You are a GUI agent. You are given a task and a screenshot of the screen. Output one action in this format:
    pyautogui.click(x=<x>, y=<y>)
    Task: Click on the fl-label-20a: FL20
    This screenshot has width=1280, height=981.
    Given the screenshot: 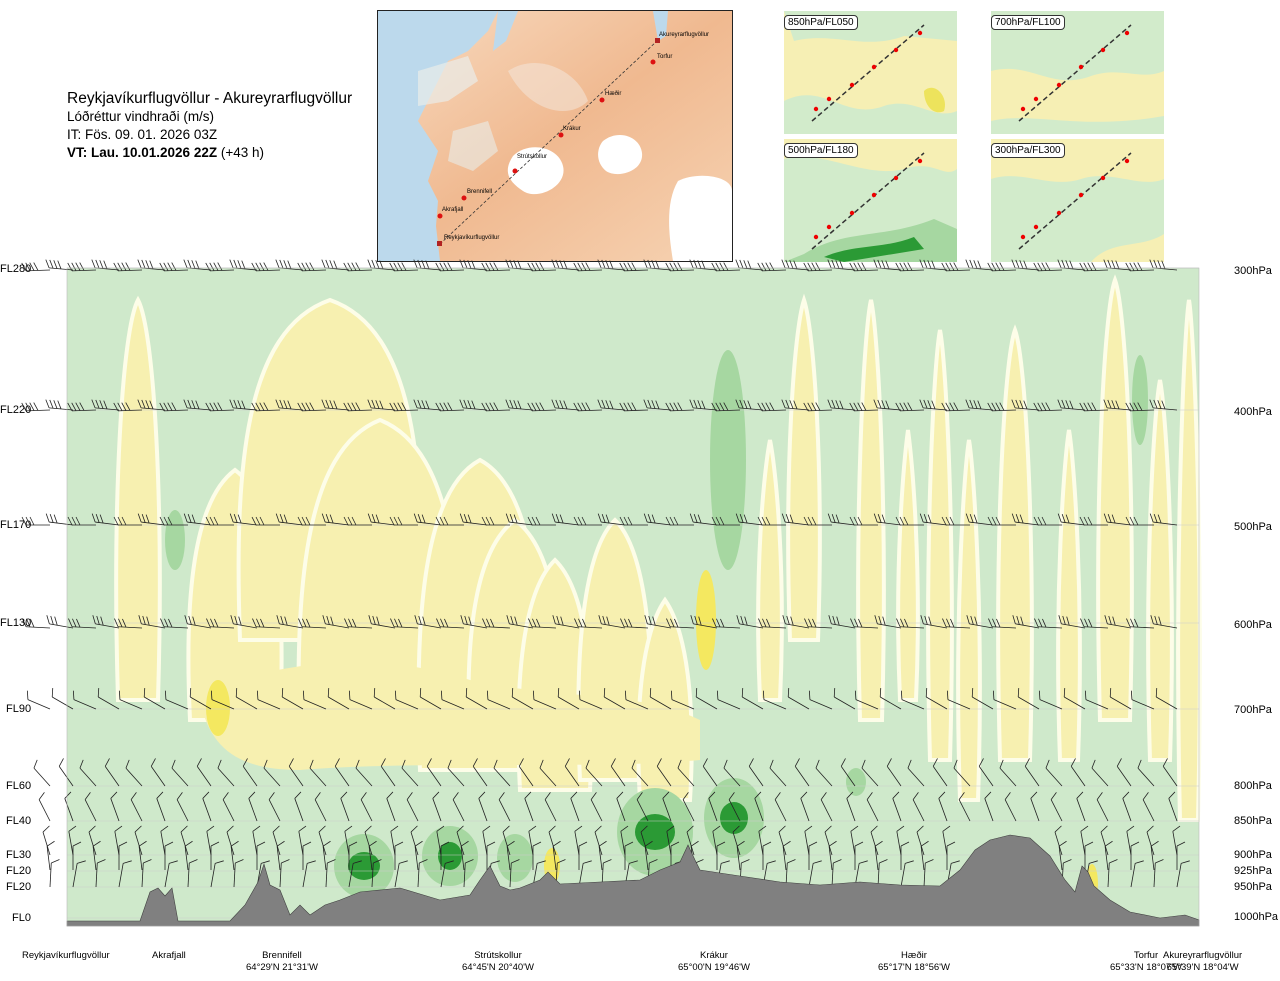 What is the action you would take?
    pyautogui.click(x=19, y=871)
    